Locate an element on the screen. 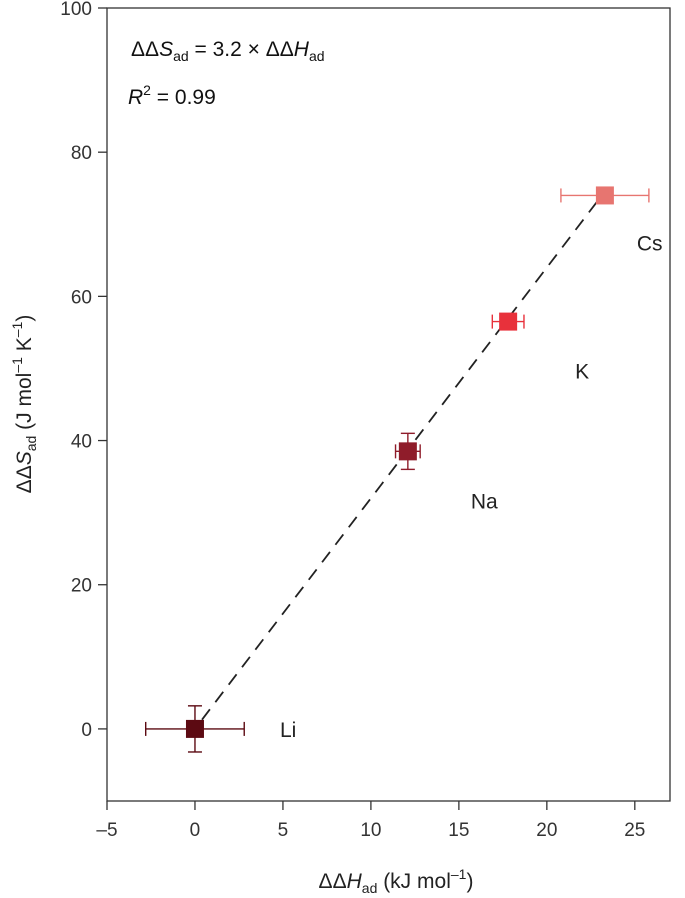 The height and width of the screenshot is (898, 685). x-tick-label: 25 is located at coordinates (634, 830).